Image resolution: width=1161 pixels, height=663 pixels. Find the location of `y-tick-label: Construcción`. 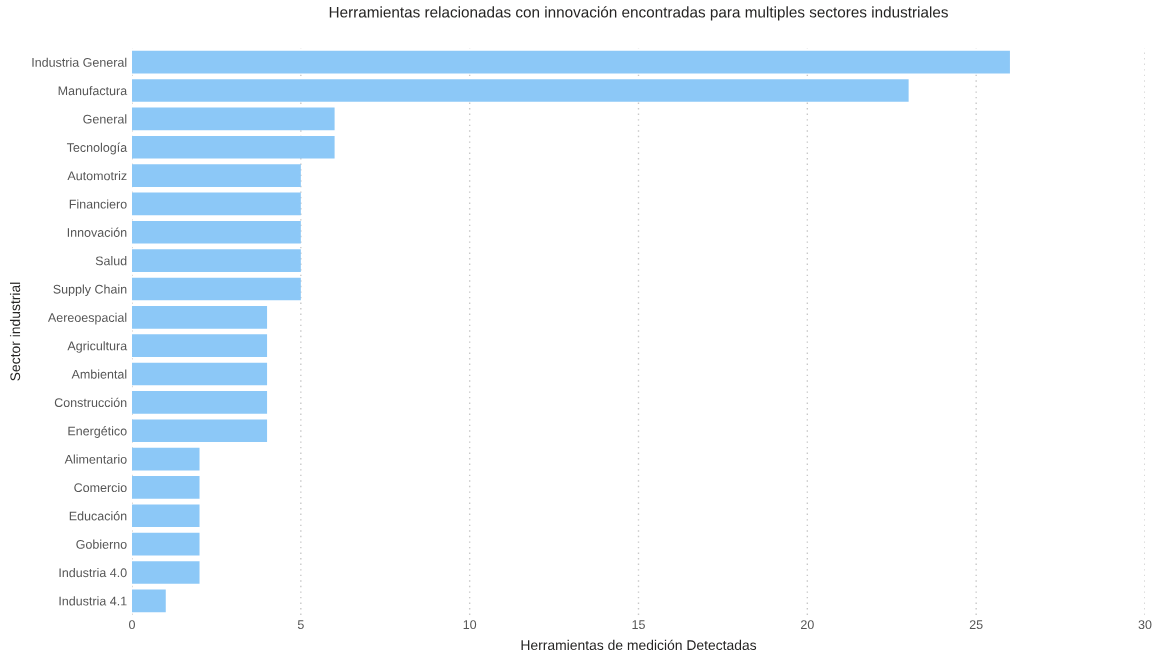

y-tick-label: Construcción is located at coordinates (90, 402).